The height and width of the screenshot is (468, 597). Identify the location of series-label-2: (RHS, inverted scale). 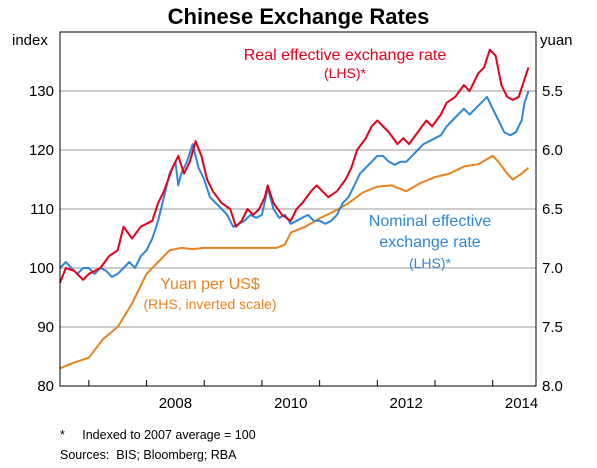
(209, 304).